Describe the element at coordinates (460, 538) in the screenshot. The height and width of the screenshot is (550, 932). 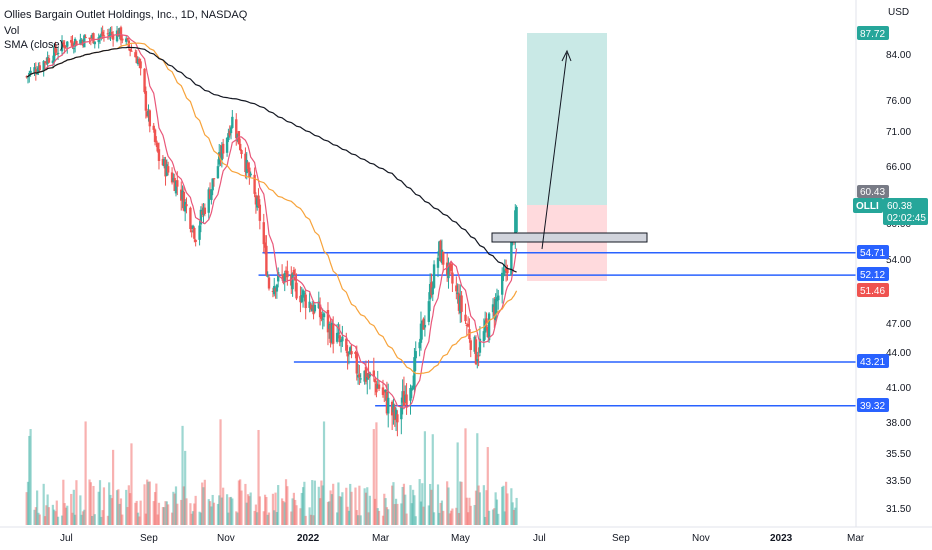
I see `time-tick-may: May` at that location.